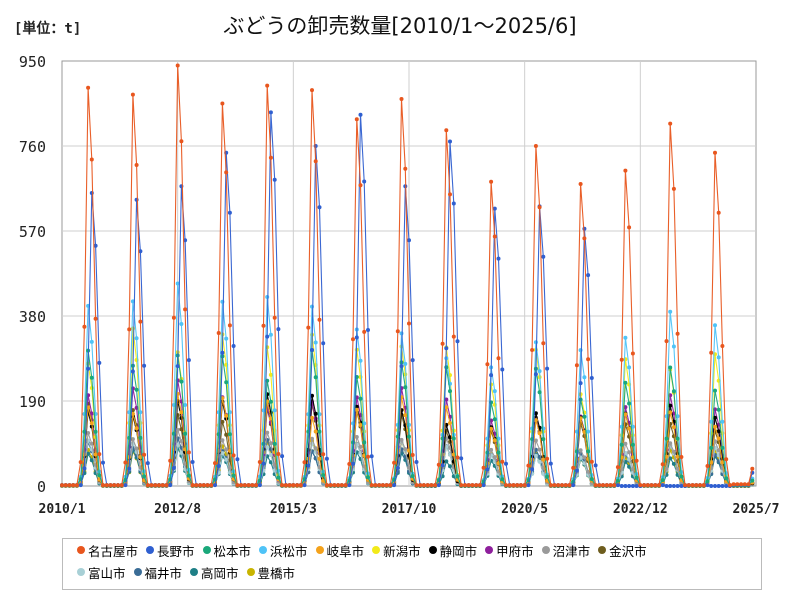 This screenshot has height=600, width=800. What do you see at coordinates (756, 509) in the screenshot?
I see `x-tick-label: 2025/7` at bounding box center [756, 509].